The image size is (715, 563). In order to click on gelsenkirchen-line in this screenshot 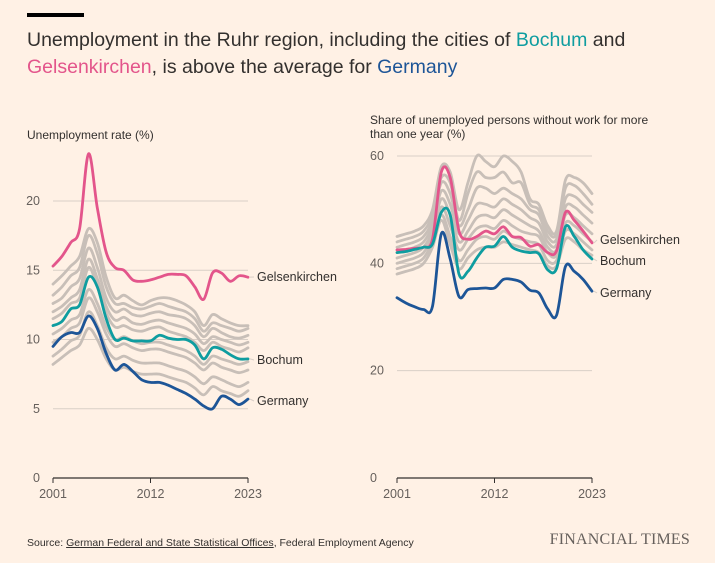, I will do `click(150, 226)`.